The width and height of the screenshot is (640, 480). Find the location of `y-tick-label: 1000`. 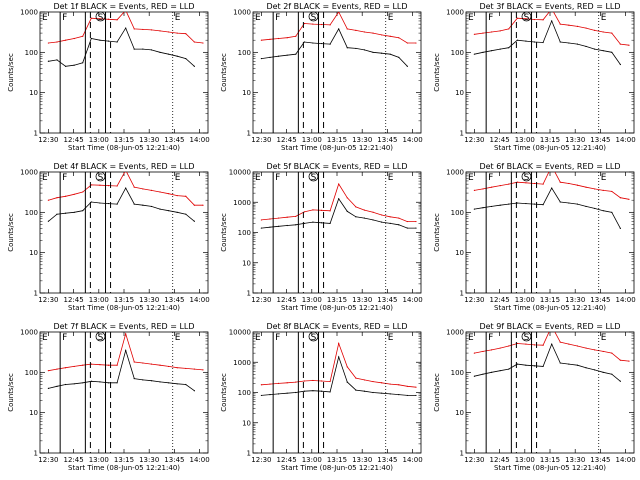

y-tick-label: 1000 is located at coordinates (242, 13).